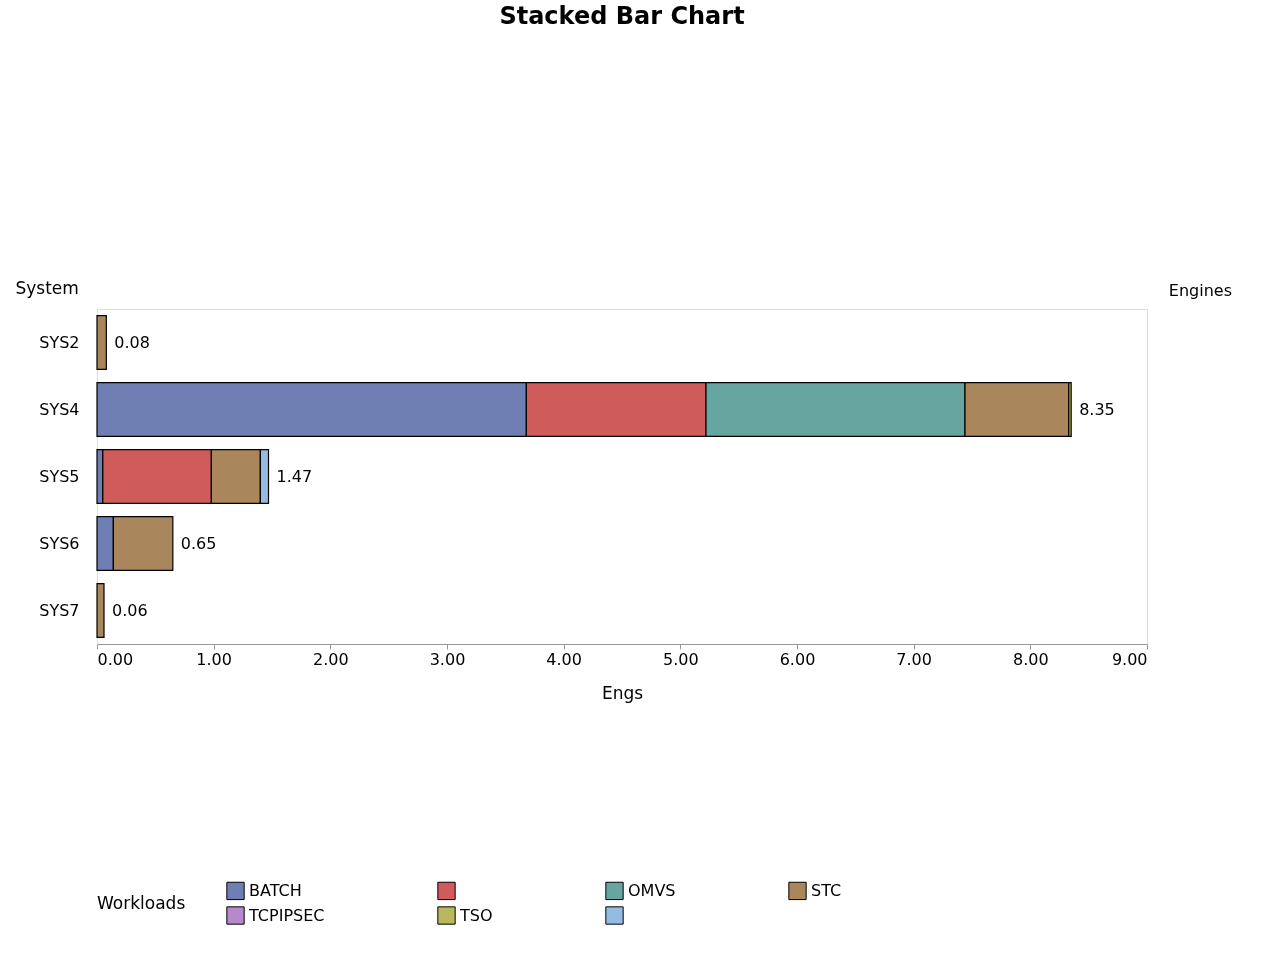 The image size is (1261, 953). Describe the element at coordinates (447, 659) in the screenshot. I see `x-tick-label: 3.00` at that location.